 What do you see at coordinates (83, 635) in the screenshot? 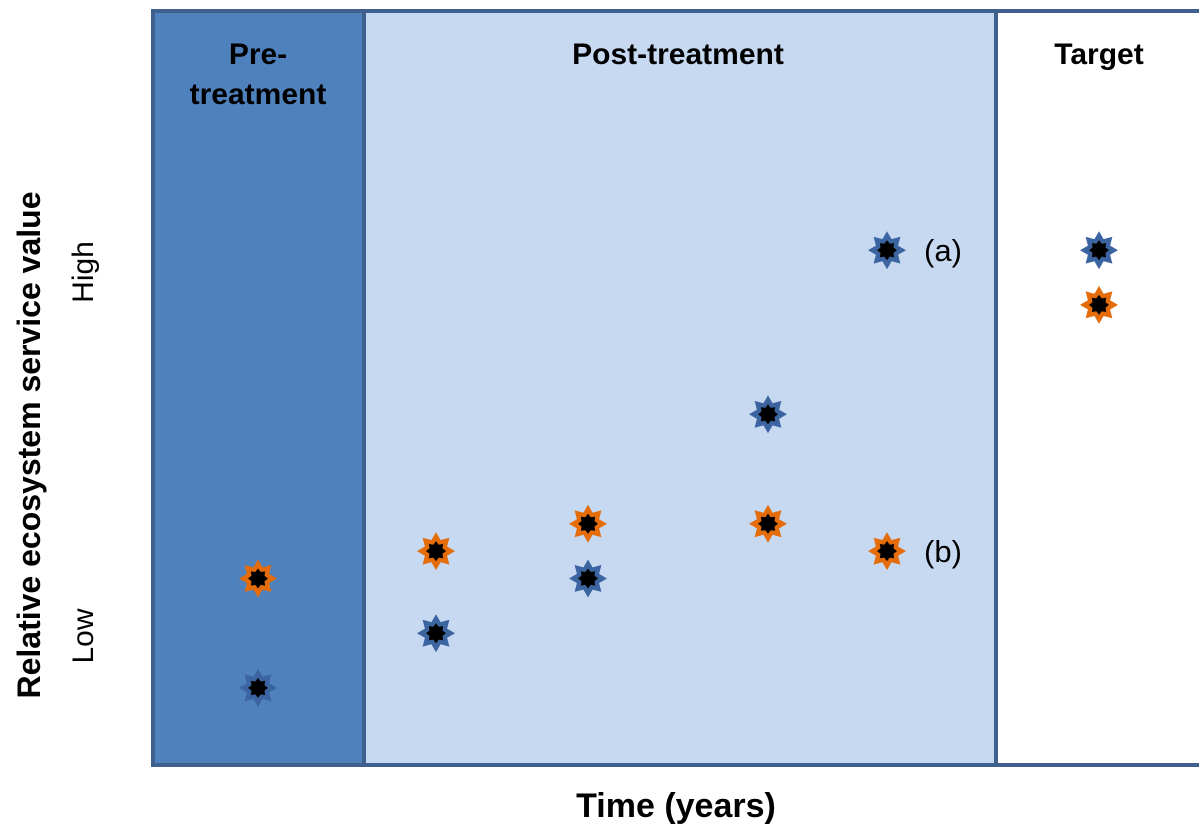
I see `y-axis-low-label: Low` at bounding box center [83, 635].